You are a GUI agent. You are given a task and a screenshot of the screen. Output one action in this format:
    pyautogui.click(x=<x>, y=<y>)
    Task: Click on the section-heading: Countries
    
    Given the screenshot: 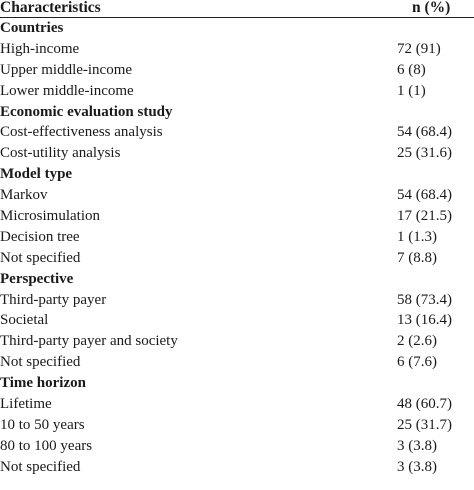 What is the action you would take?
    pyautogui.click(x=32, y=28)
    